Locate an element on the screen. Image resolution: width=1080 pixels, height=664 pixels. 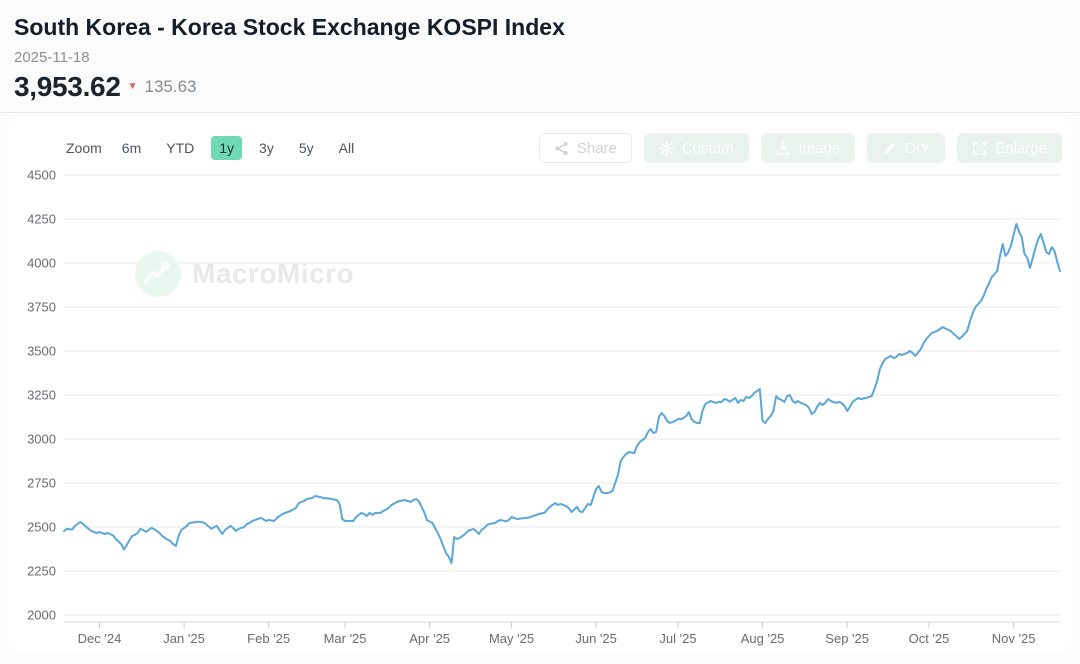
diy-button: DIY is located at coordinates (906, 148).